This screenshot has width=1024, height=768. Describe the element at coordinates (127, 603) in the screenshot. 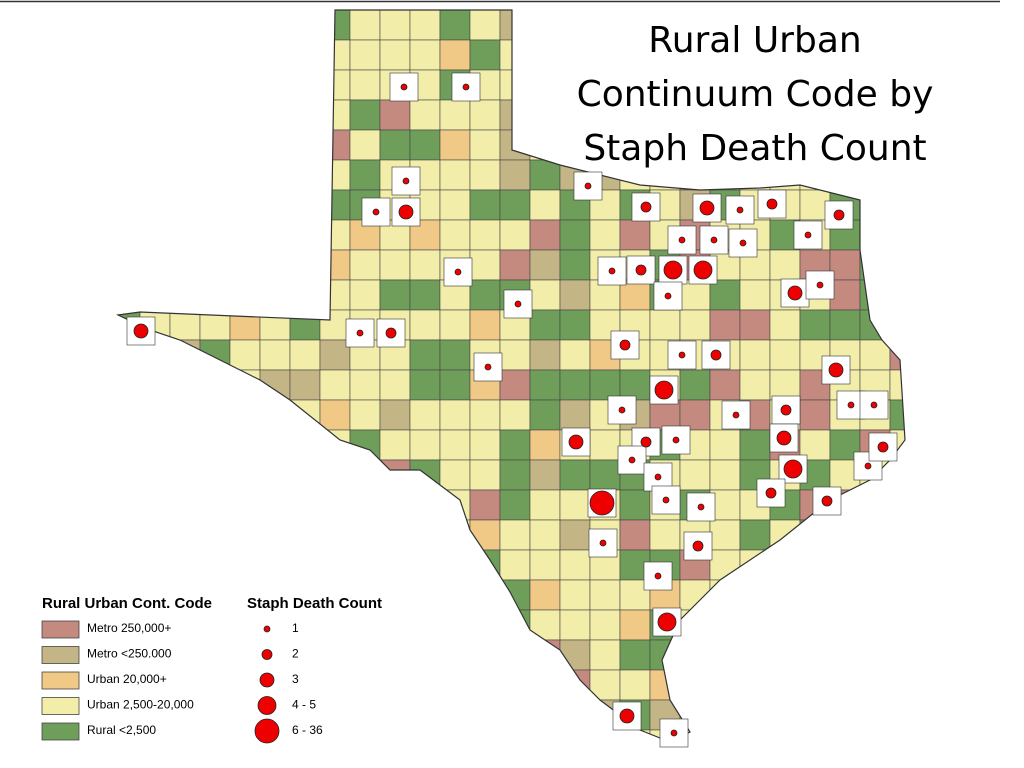

I see `legend-heading: Rural Urban Cont. Code` at that location.